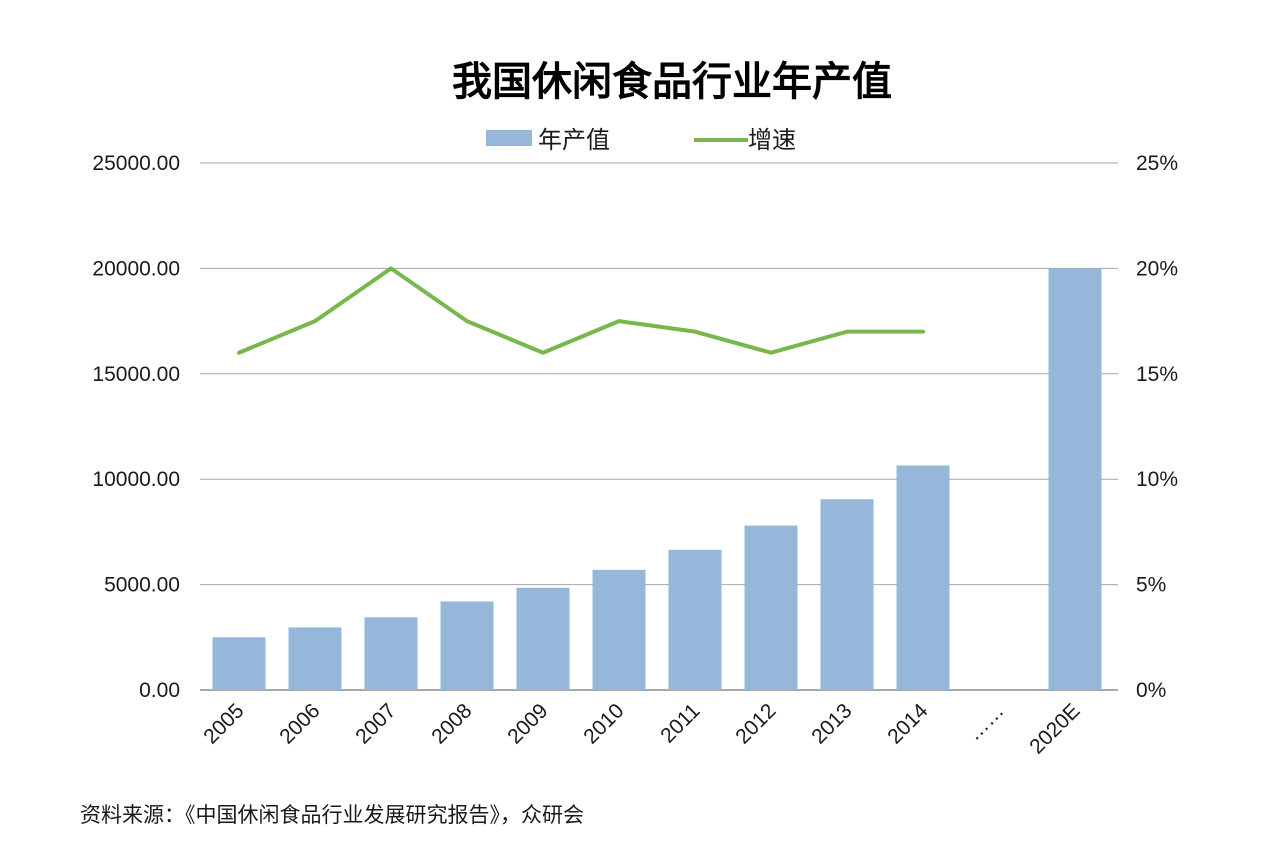  I want to click on line-series, so click(581, 310).